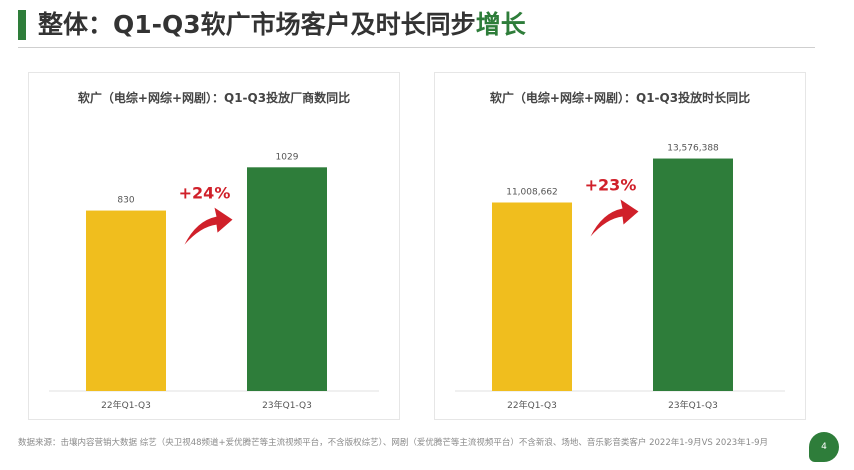  What do you see at coordinates (205, 193) in the screenshot?
I see `growth-rate-label: +24%` at bounding box center [205, 193].